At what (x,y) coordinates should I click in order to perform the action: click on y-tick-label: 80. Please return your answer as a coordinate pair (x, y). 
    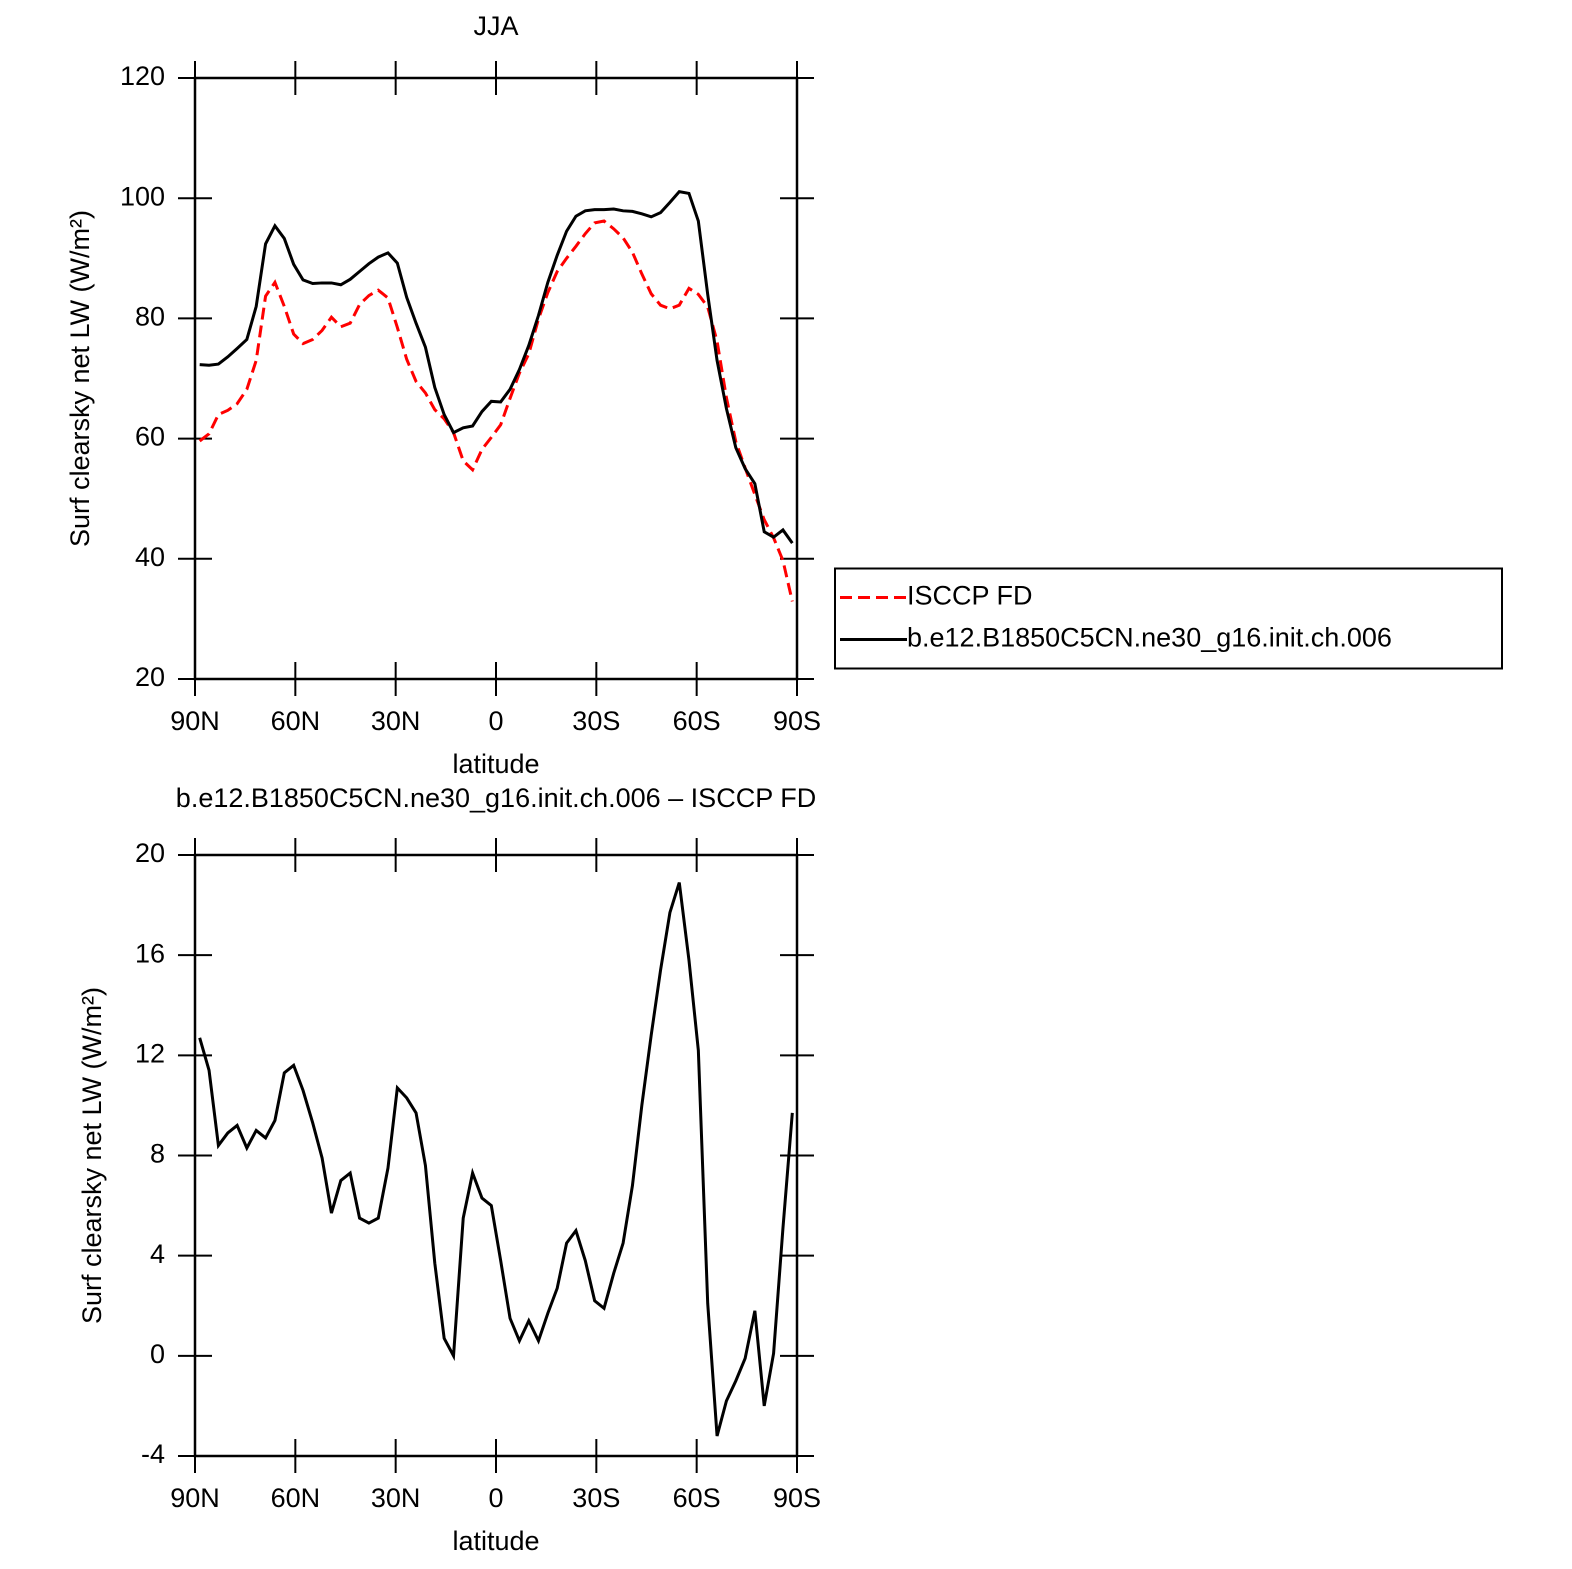
    Looking at the image, I should click on (150, 317).